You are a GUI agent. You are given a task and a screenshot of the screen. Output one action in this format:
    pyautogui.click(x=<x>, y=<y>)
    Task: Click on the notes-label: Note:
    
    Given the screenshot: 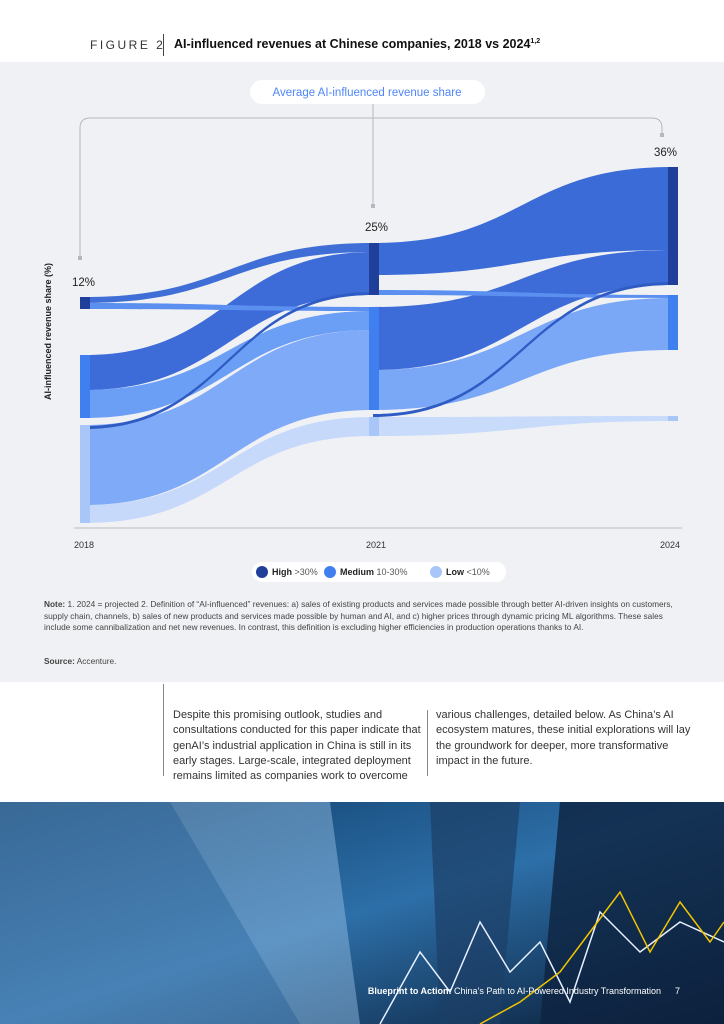 What is the action you would take?
    pyautogui.click(x=55, y=604)
    